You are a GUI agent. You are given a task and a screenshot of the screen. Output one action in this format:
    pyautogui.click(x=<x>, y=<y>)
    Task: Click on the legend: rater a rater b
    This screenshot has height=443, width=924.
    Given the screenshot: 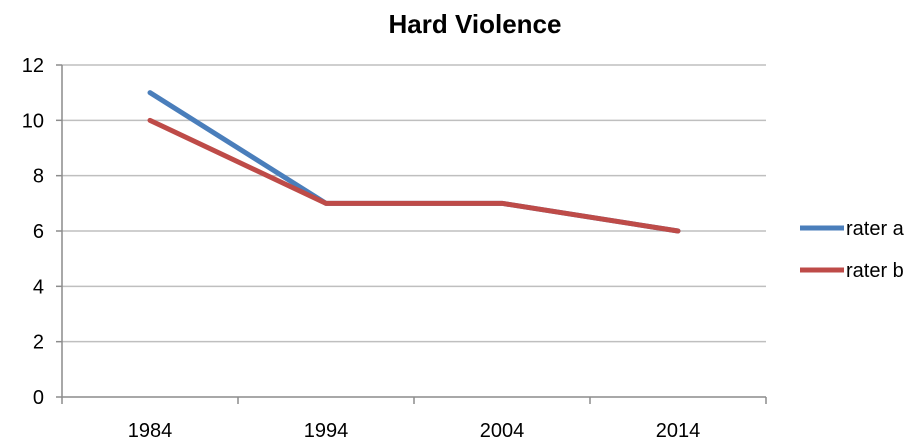 What is the action you would take?
    pyautogui.click(x=852, y=250)
    